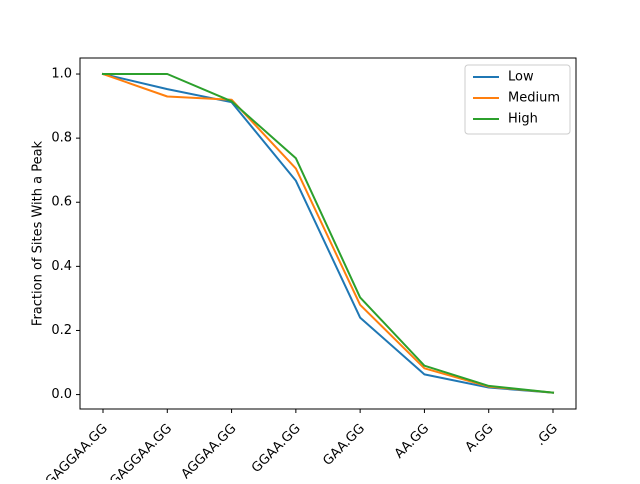 This screenshot has width=640, height=484. I want to click on y-axis-label: Fraction of Sites With a Peak, so click(38, 233).